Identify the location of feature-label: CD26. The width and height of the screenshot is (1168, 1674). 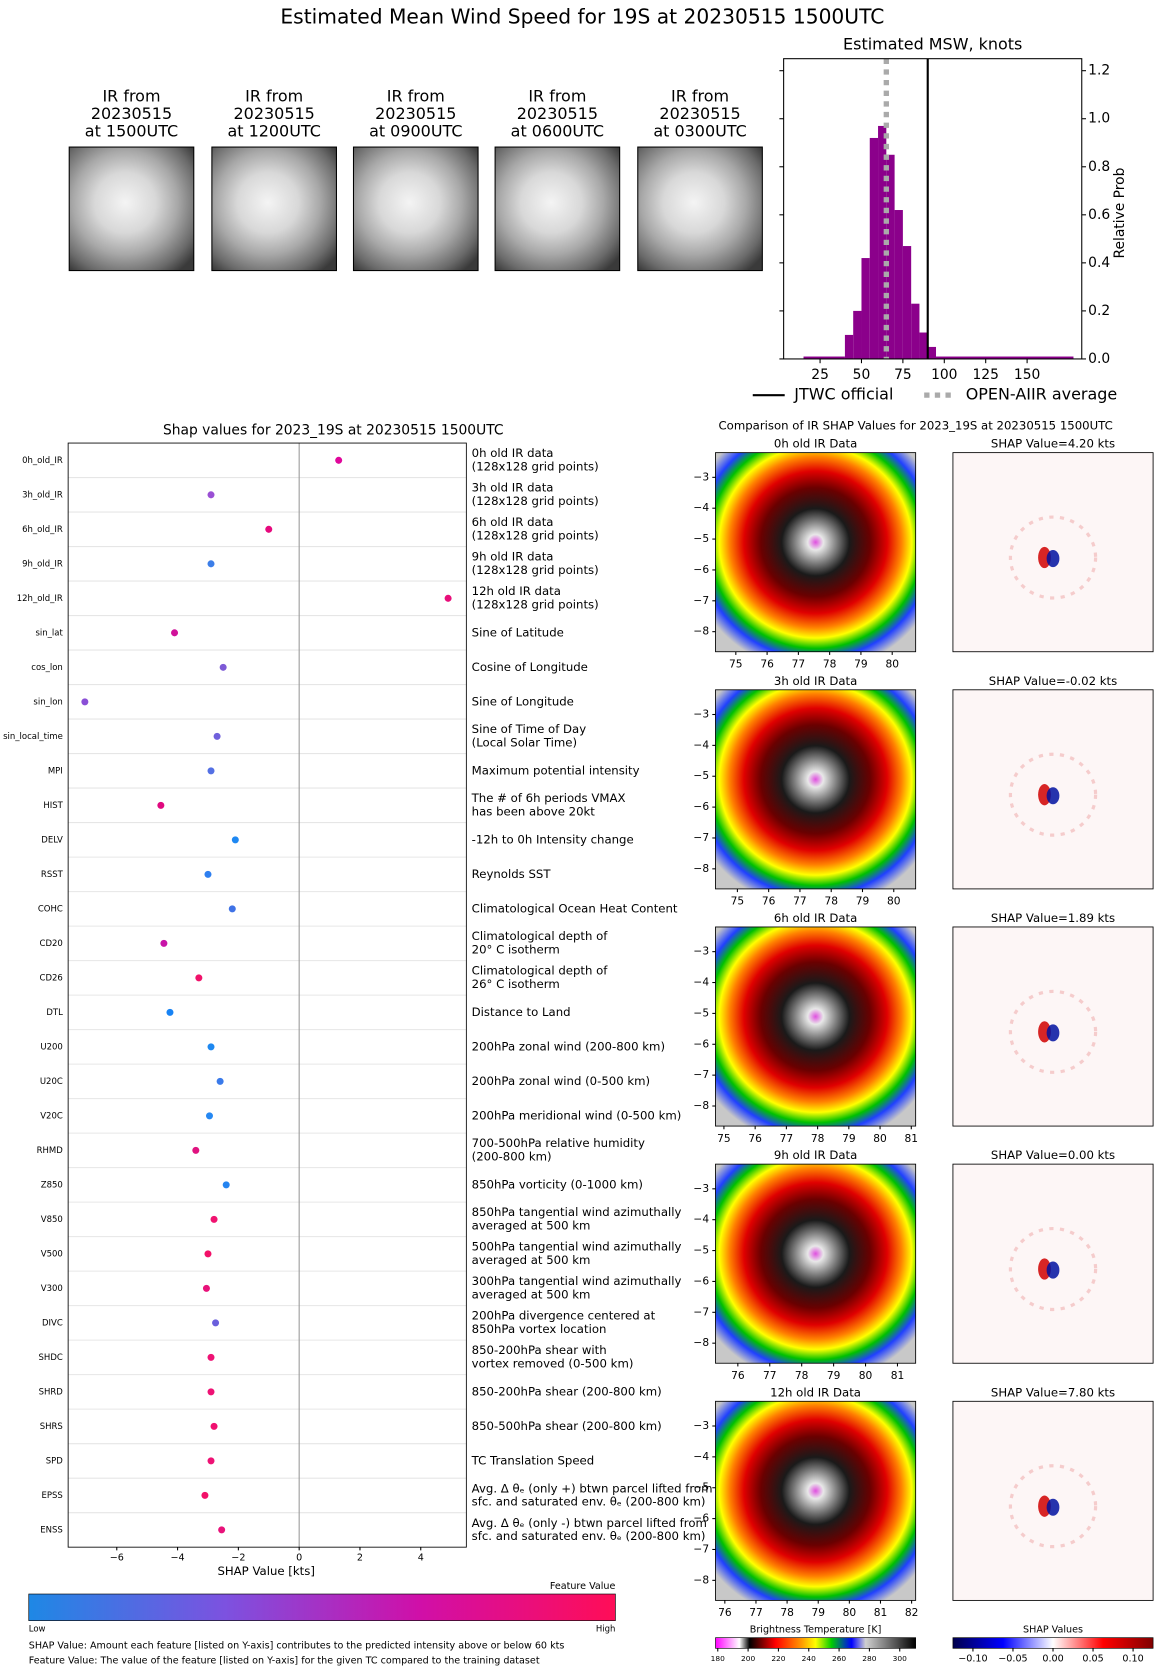
(51, 978).